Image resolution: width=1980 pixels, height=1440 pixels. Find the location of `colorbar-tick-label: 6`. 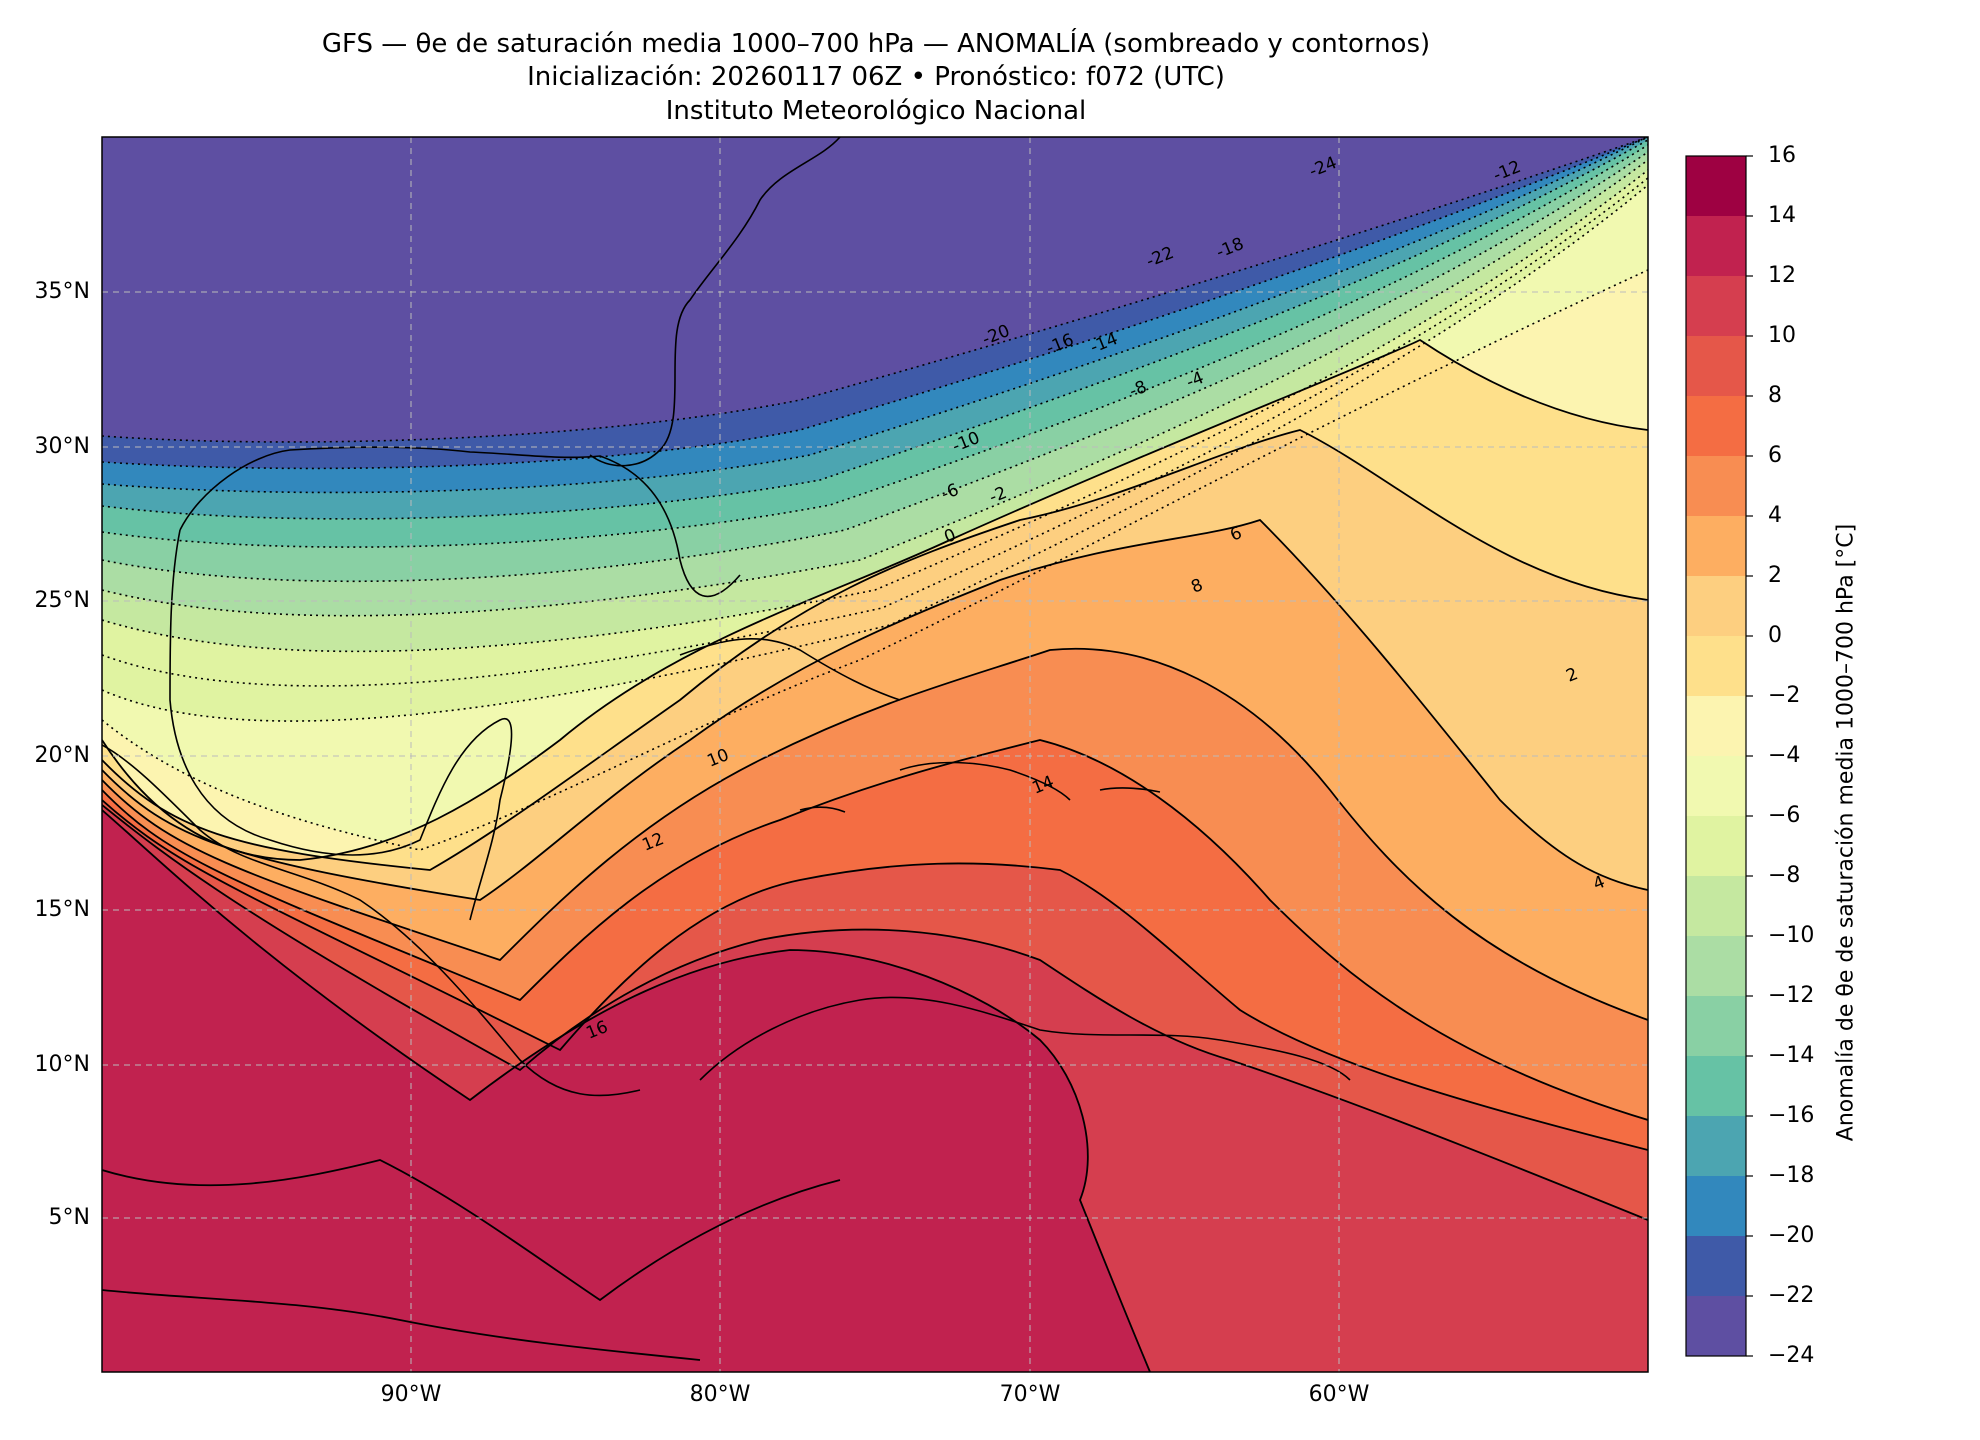

colorbar-tick-label: 6 is located at coordinates (1775, 455).